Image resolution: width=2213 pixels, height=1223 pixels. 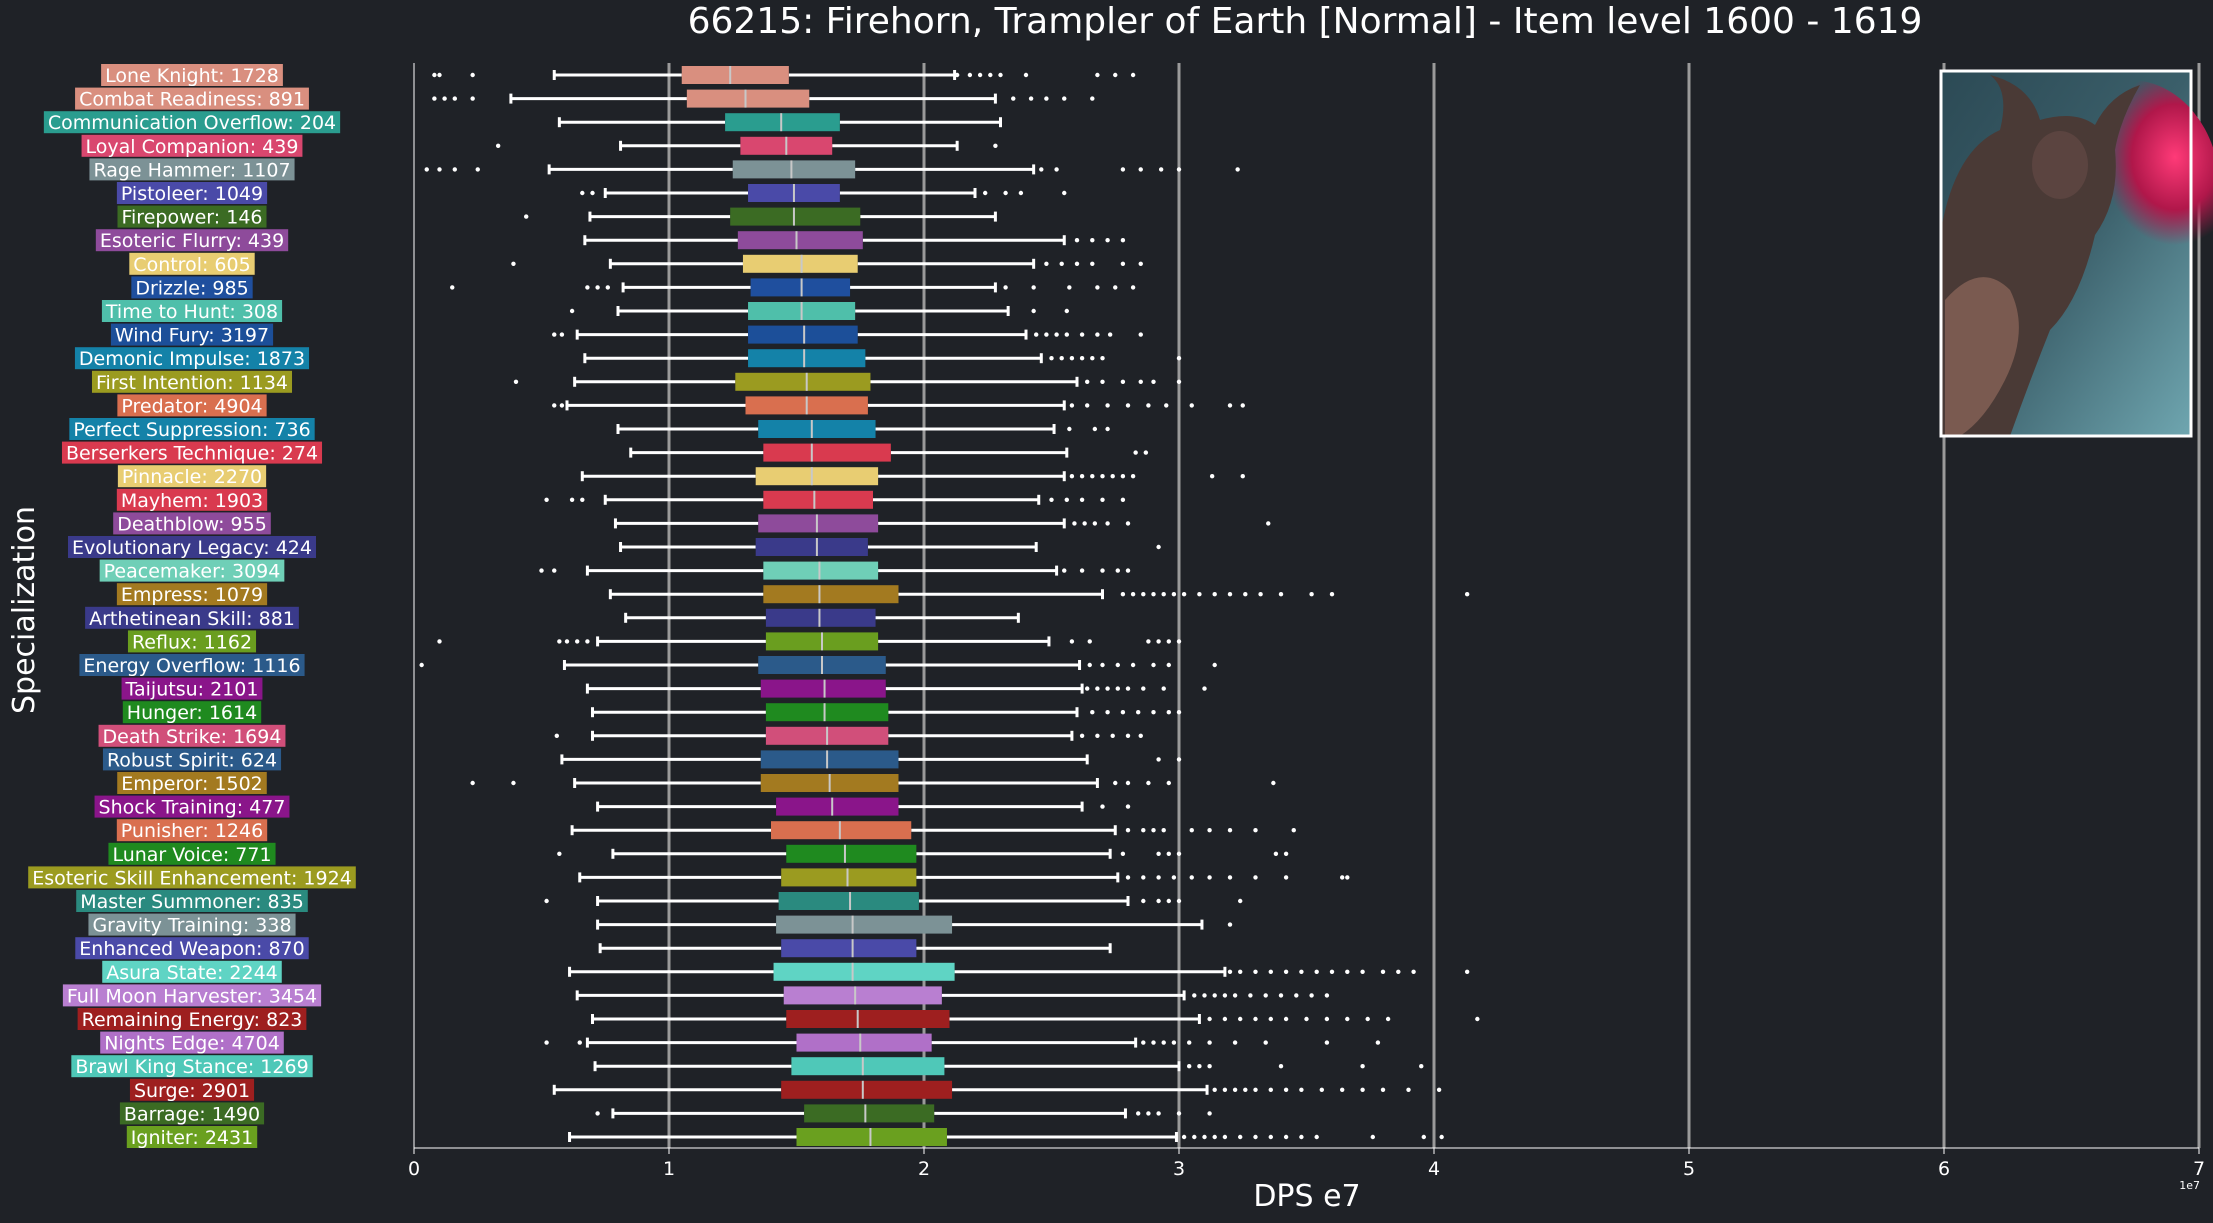 What do you see at coordinates (414, 1169) in the screenshot?
I see `x-tick-label: 0` at bounding box center [414, 1169].